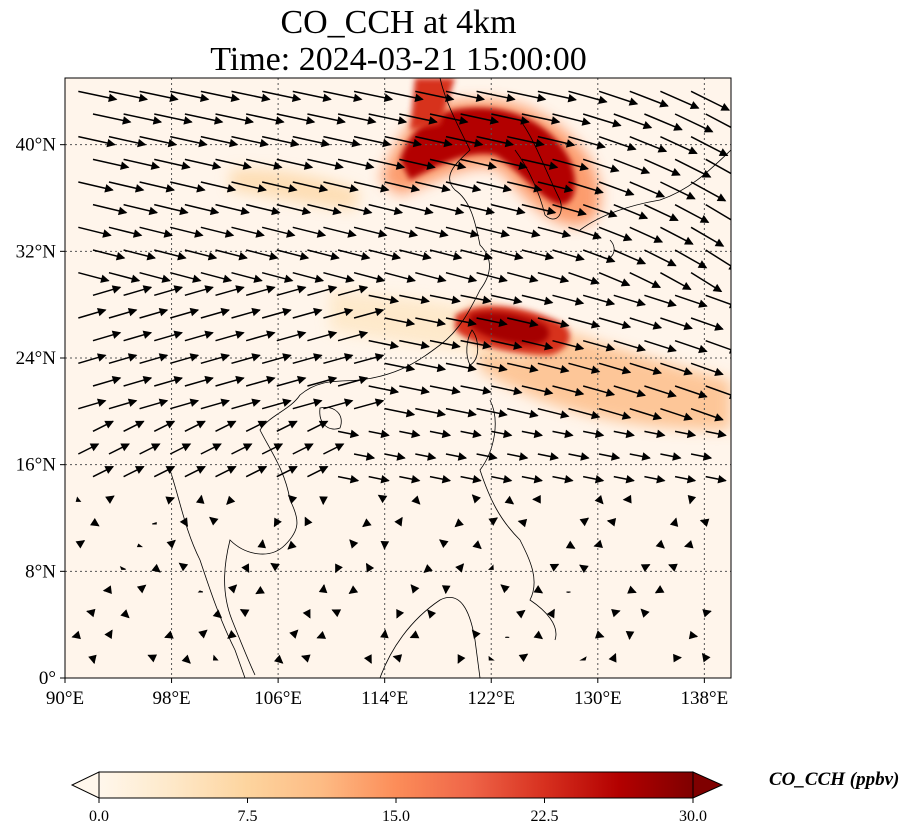 The image size is (921, 836). What do you see at coordinates (518, 520) in the screenshot?
I see `philippines-coastline` at bounding box center [518, 520].